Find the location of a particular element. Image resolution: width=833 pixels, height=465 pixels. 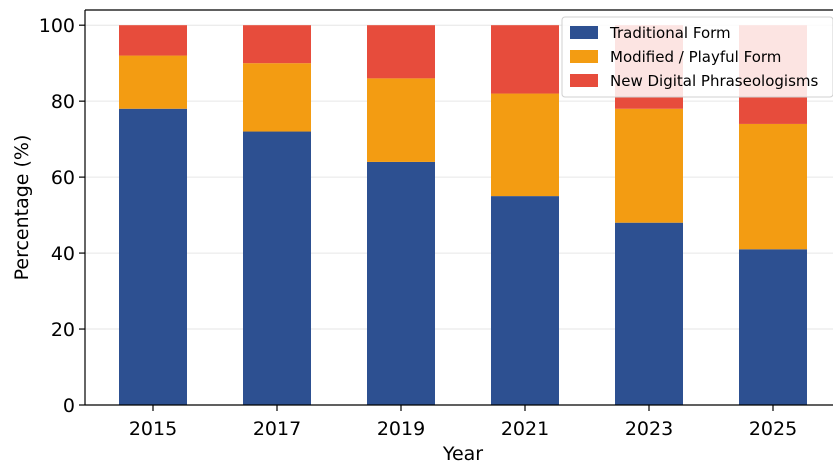

bar-new-digital-phraseologisms-2017 is located at coordinates (277, 44).